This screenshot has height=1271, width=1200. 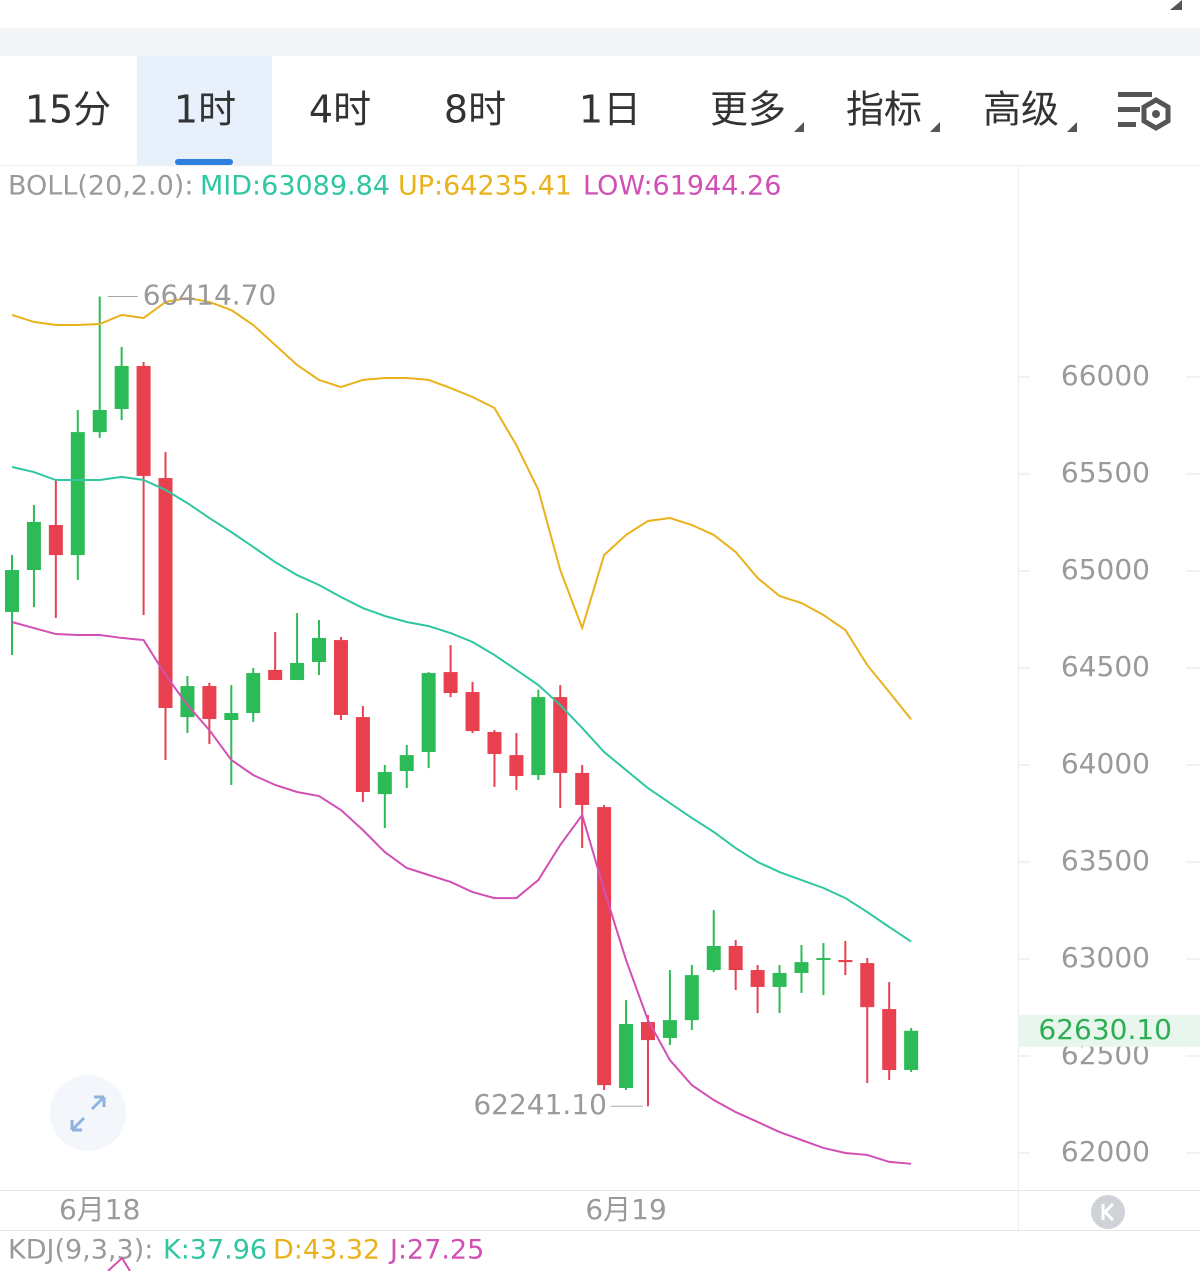 What do you see at coordinates (204, 162) in the screenshot?
I see `active-tab-underline` at bounding box center [204, 162].